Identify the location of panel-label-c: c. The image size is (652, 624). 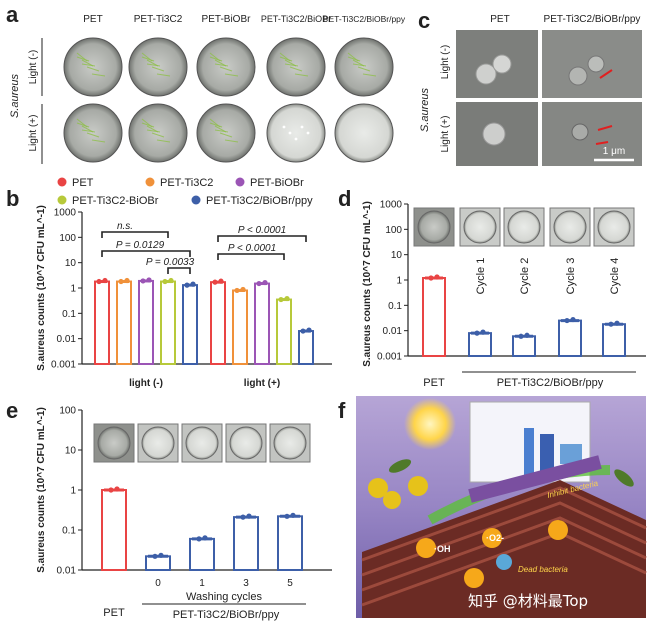
(424, 20).